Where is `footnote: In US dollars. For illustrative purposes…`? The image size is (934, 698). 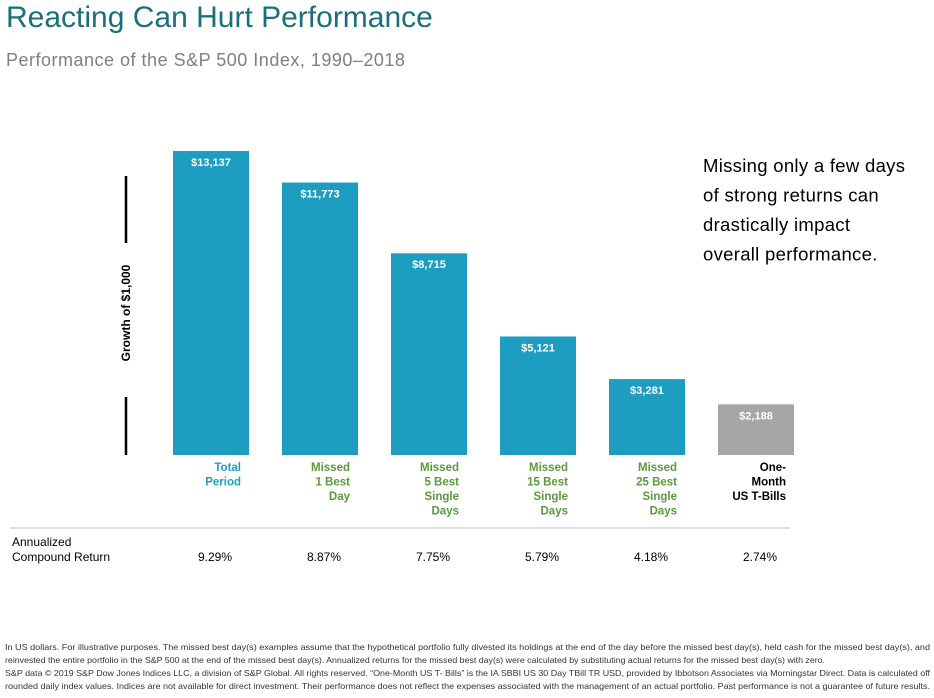
footnote: In US dollars. For illustrative purposes… is located at coordinates (467, 647).